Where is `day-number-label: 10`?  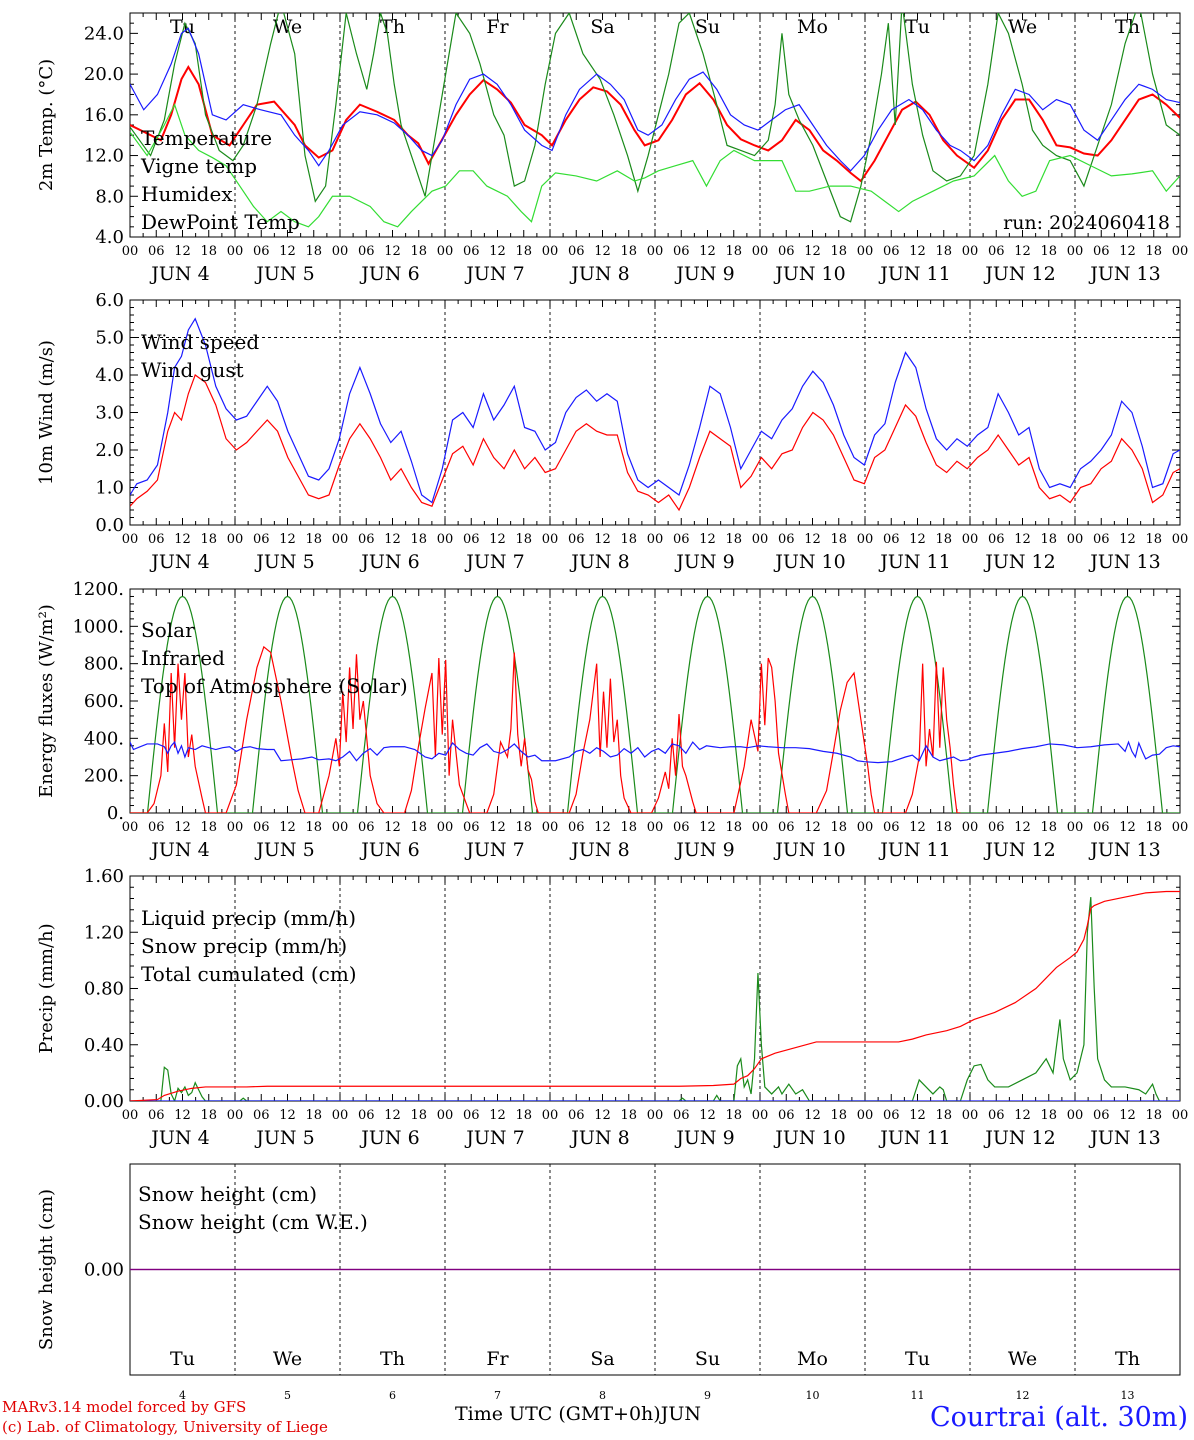
day-number-label: 10 is located at coordinates (813, 1395).